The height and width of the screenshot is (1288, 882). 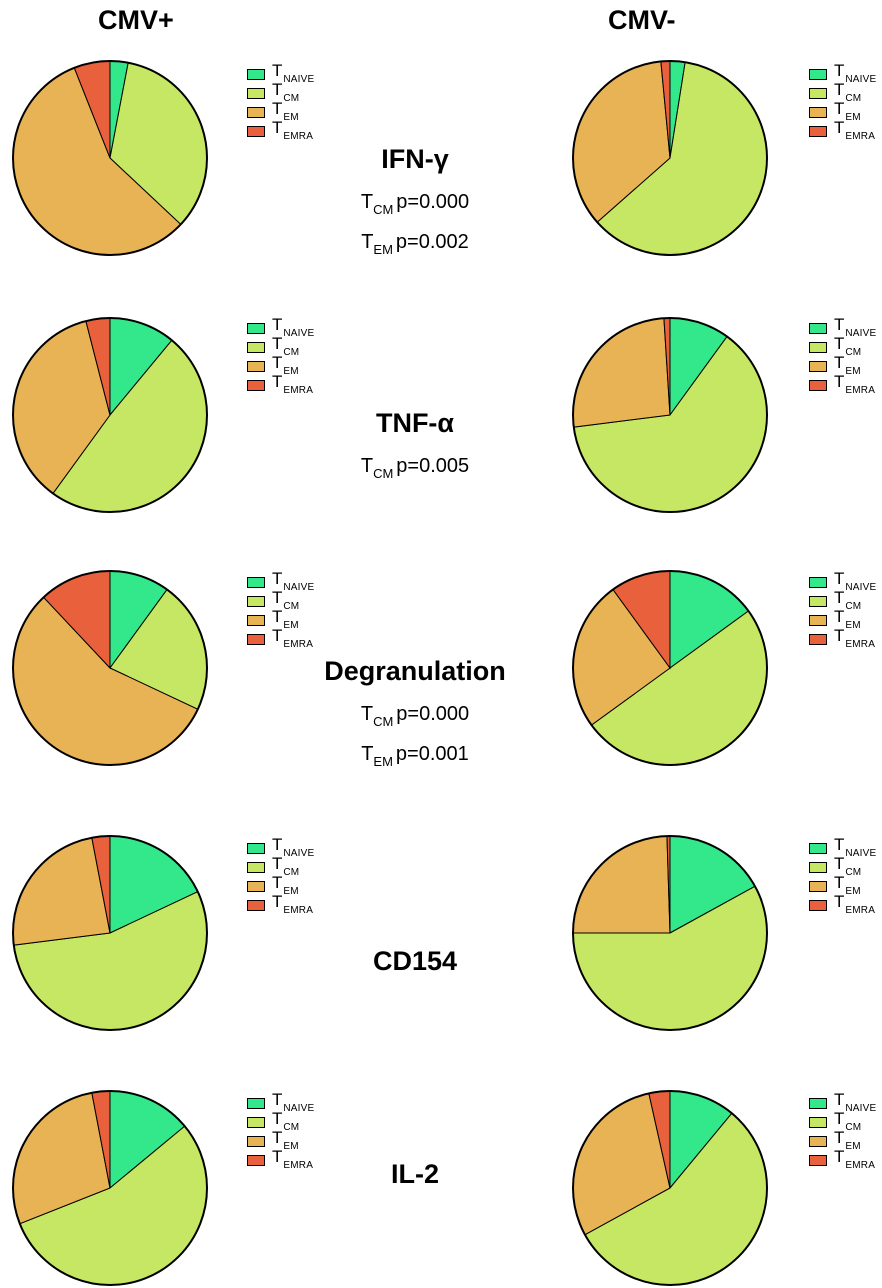 I want to click on pie-cmv-neg-degranulation, so click(x=670, y=668).